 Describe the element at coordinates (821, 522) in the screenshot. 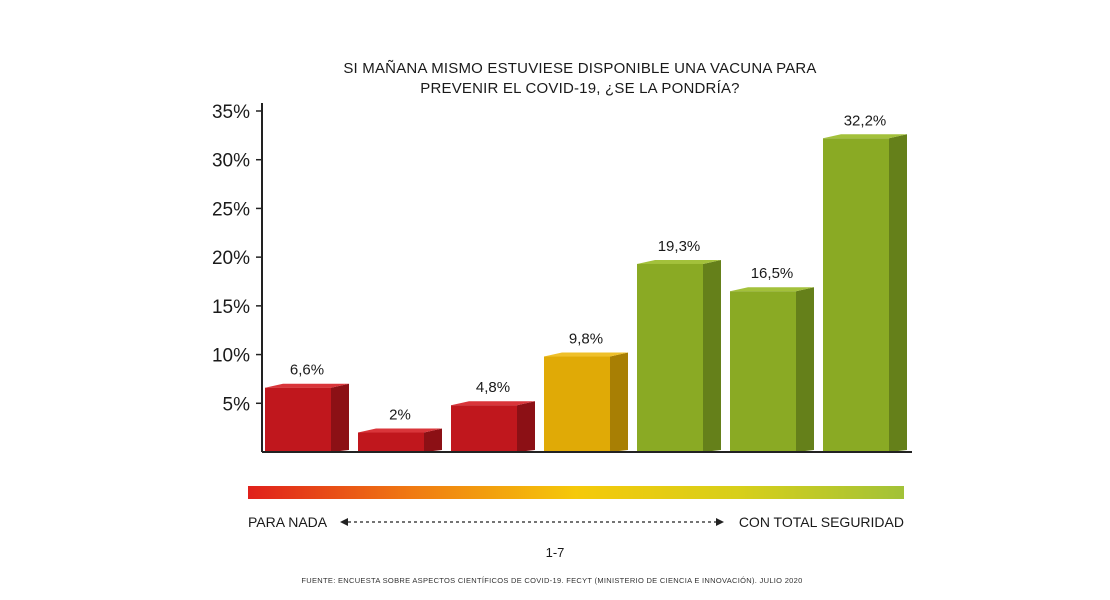

I see `scale-right-label: CON TOTAL SEGURIDAD` at that location.